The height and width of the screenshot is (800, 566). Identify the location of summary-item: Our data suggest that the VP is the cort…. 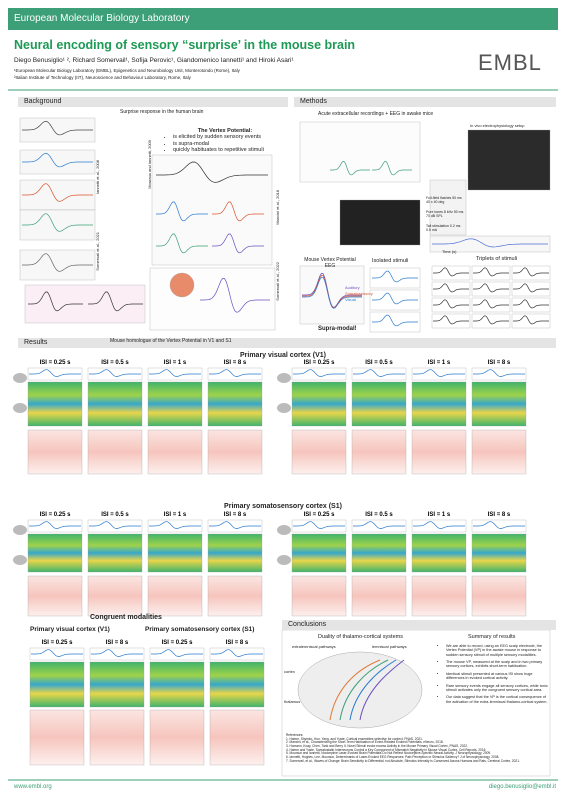
(498, 699).